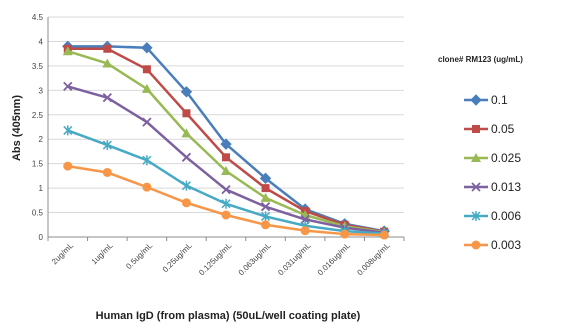 The height and width of the screenshot is (329, 562). What do you see at coordinates (506, 158) in the screenshot?
I see `legend-label: 0.025` at bounding box center [506, 158].